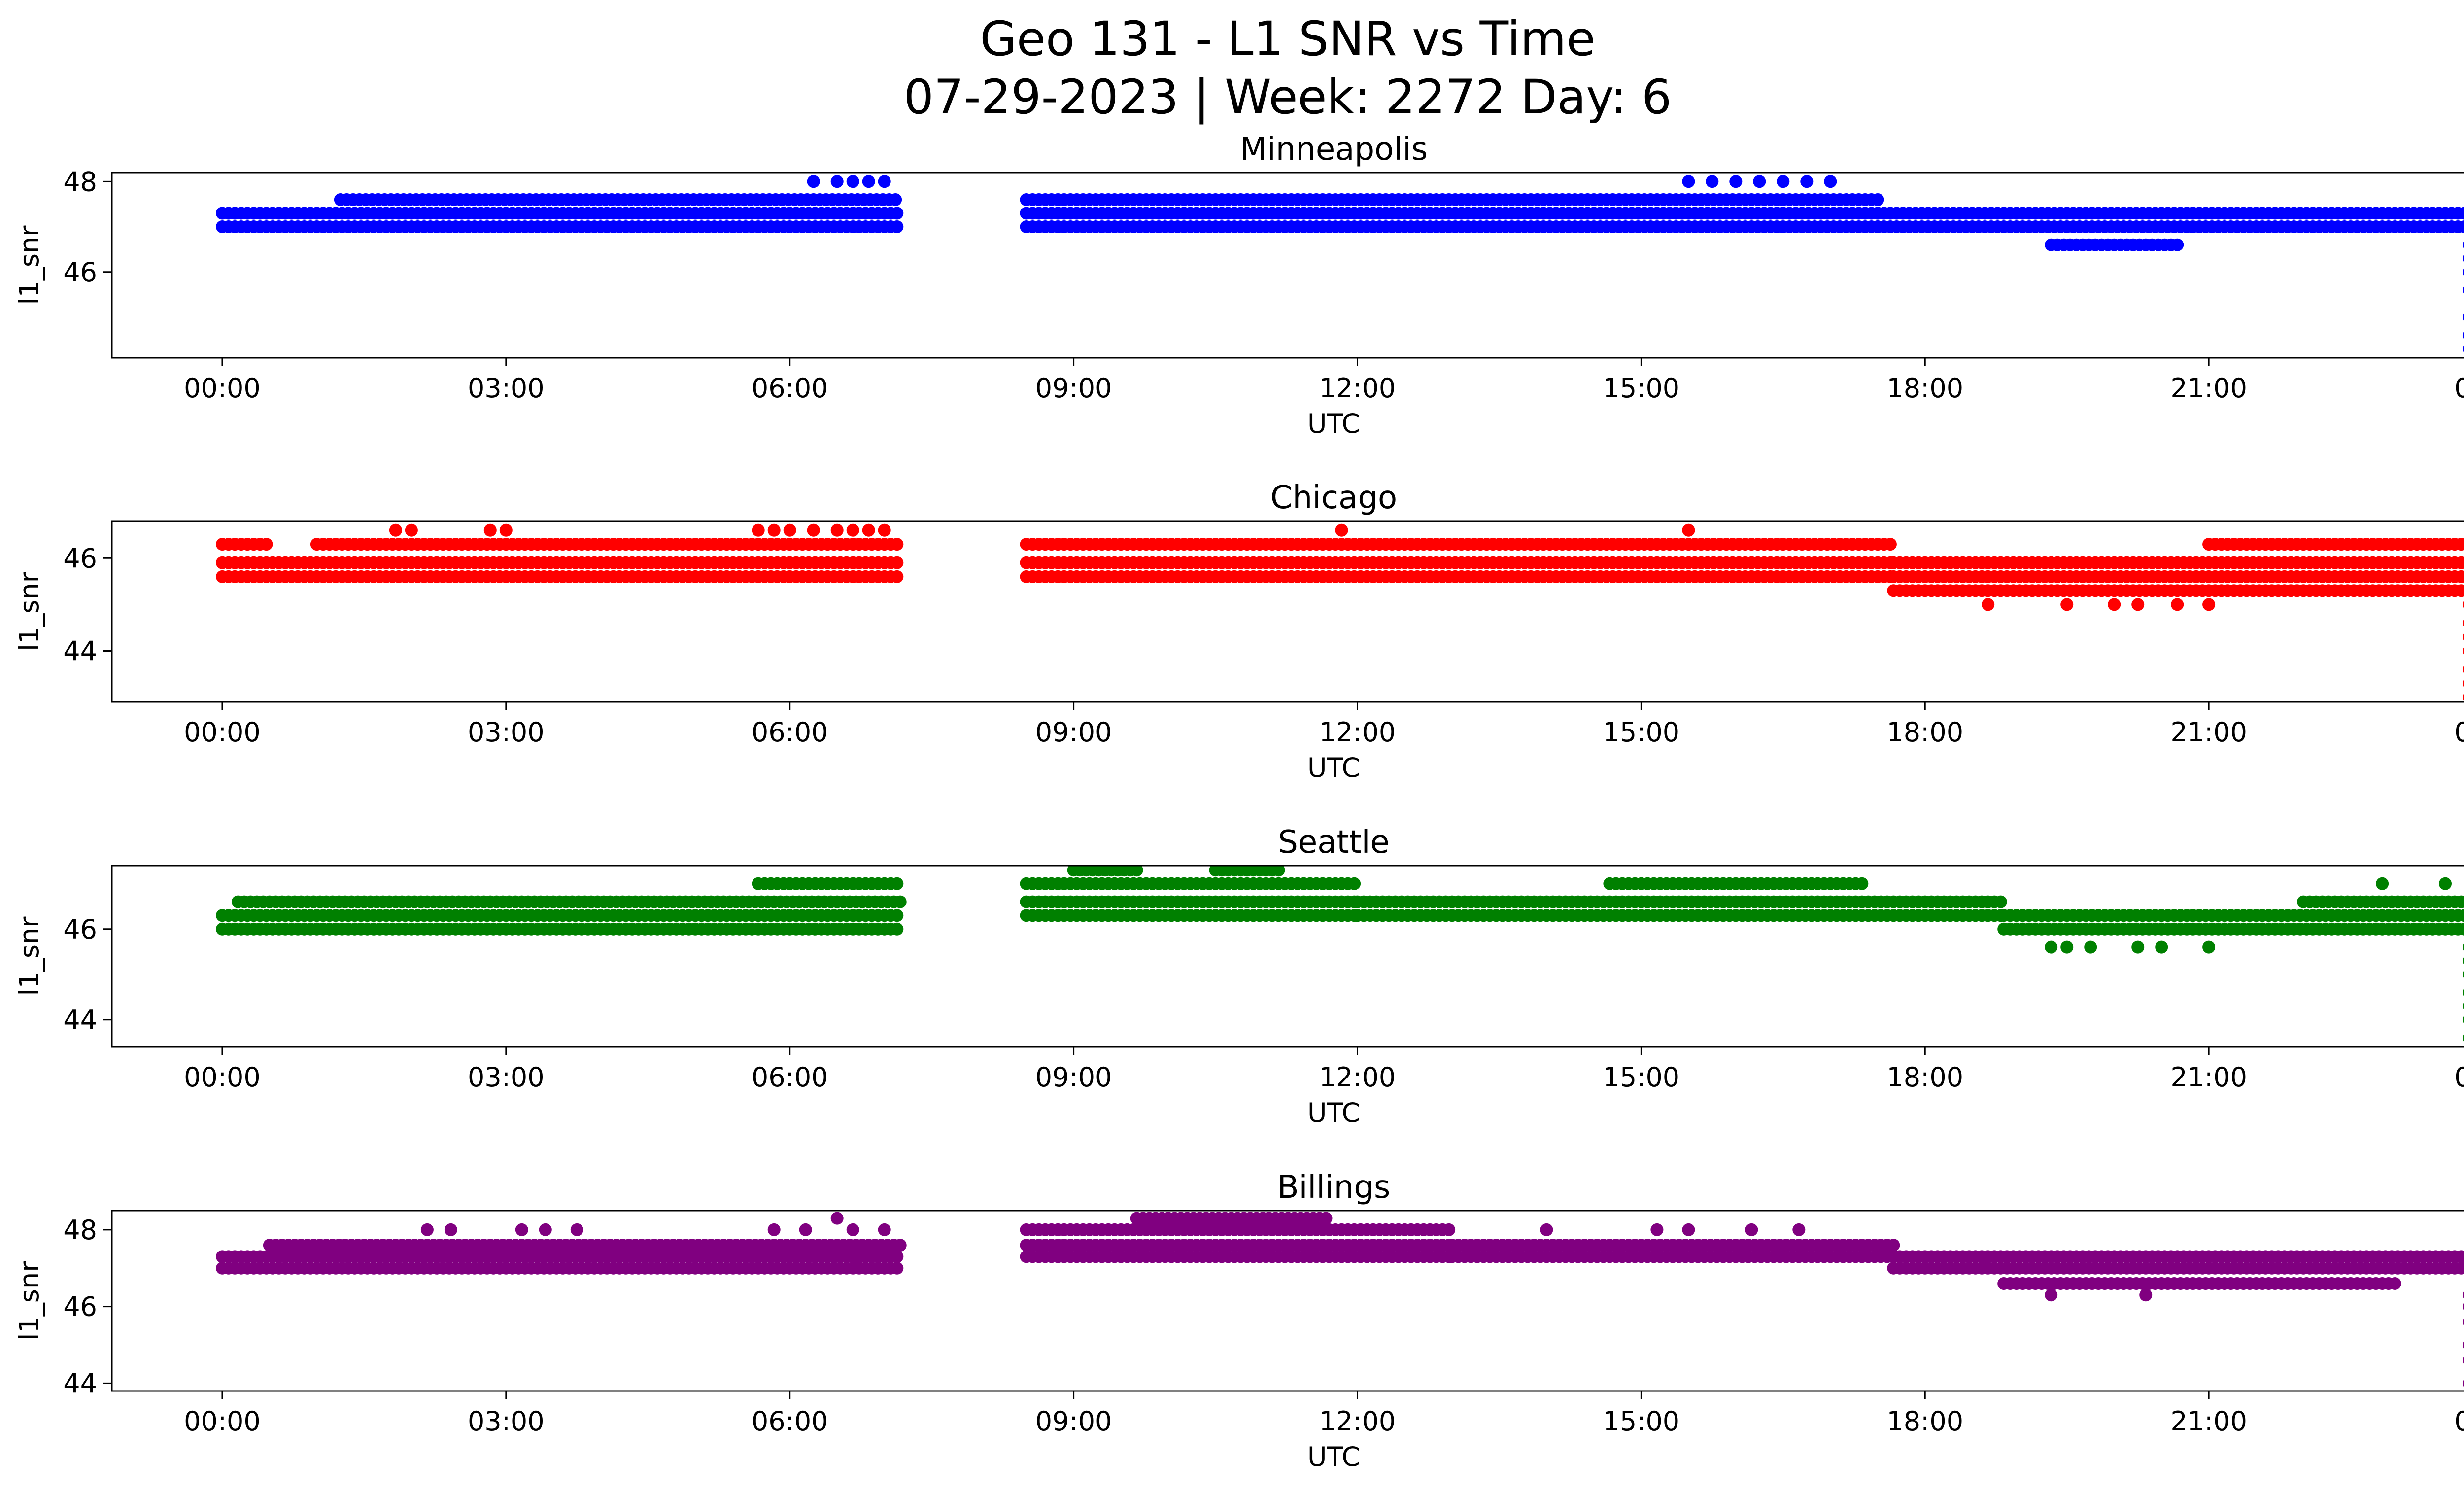 The image size is (2464, 1495). Describe the element at coordinates (1334, 149) in the screenshot. I see `panel-title: Minneapolis` at that location.